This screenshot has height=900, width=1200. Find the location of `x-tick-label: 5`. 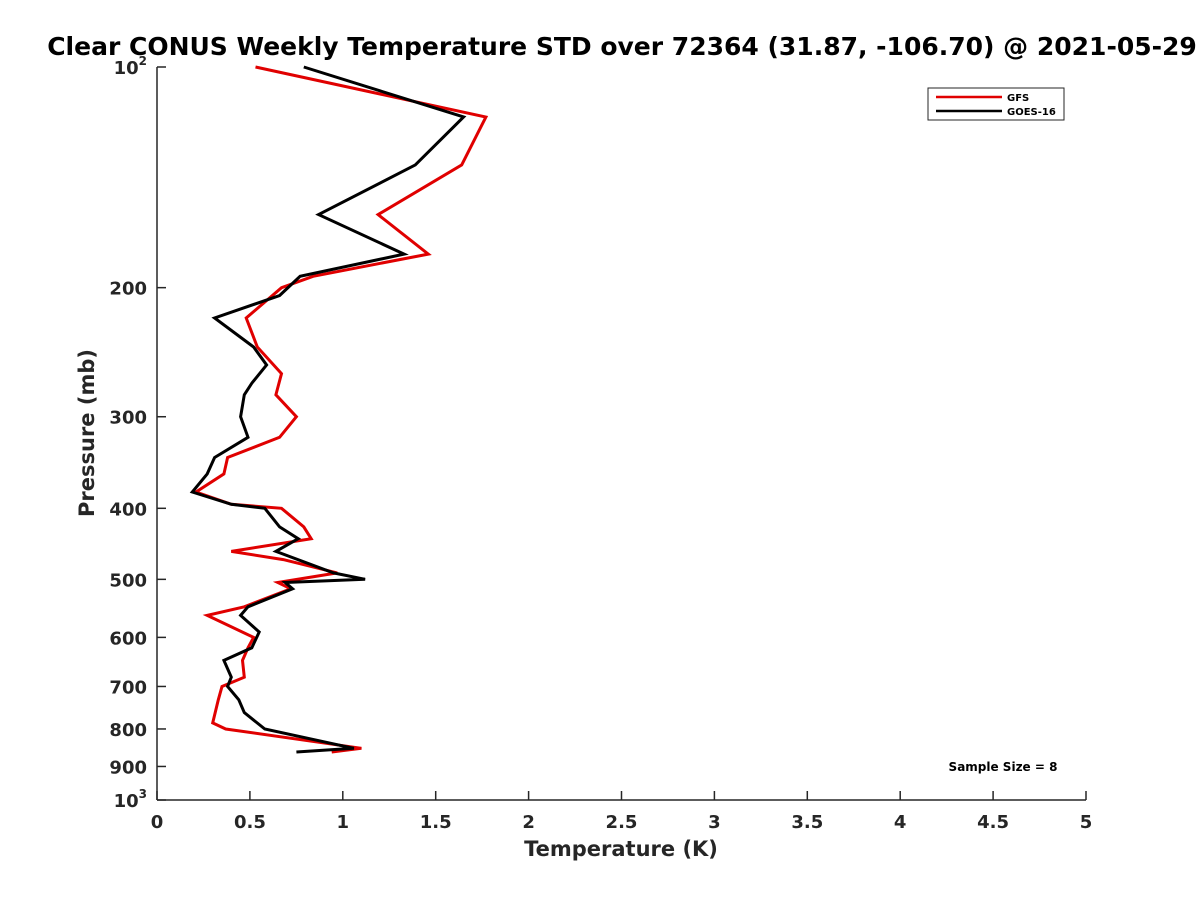

x-tick-label: 5 is located at coordinates (1086, 822).